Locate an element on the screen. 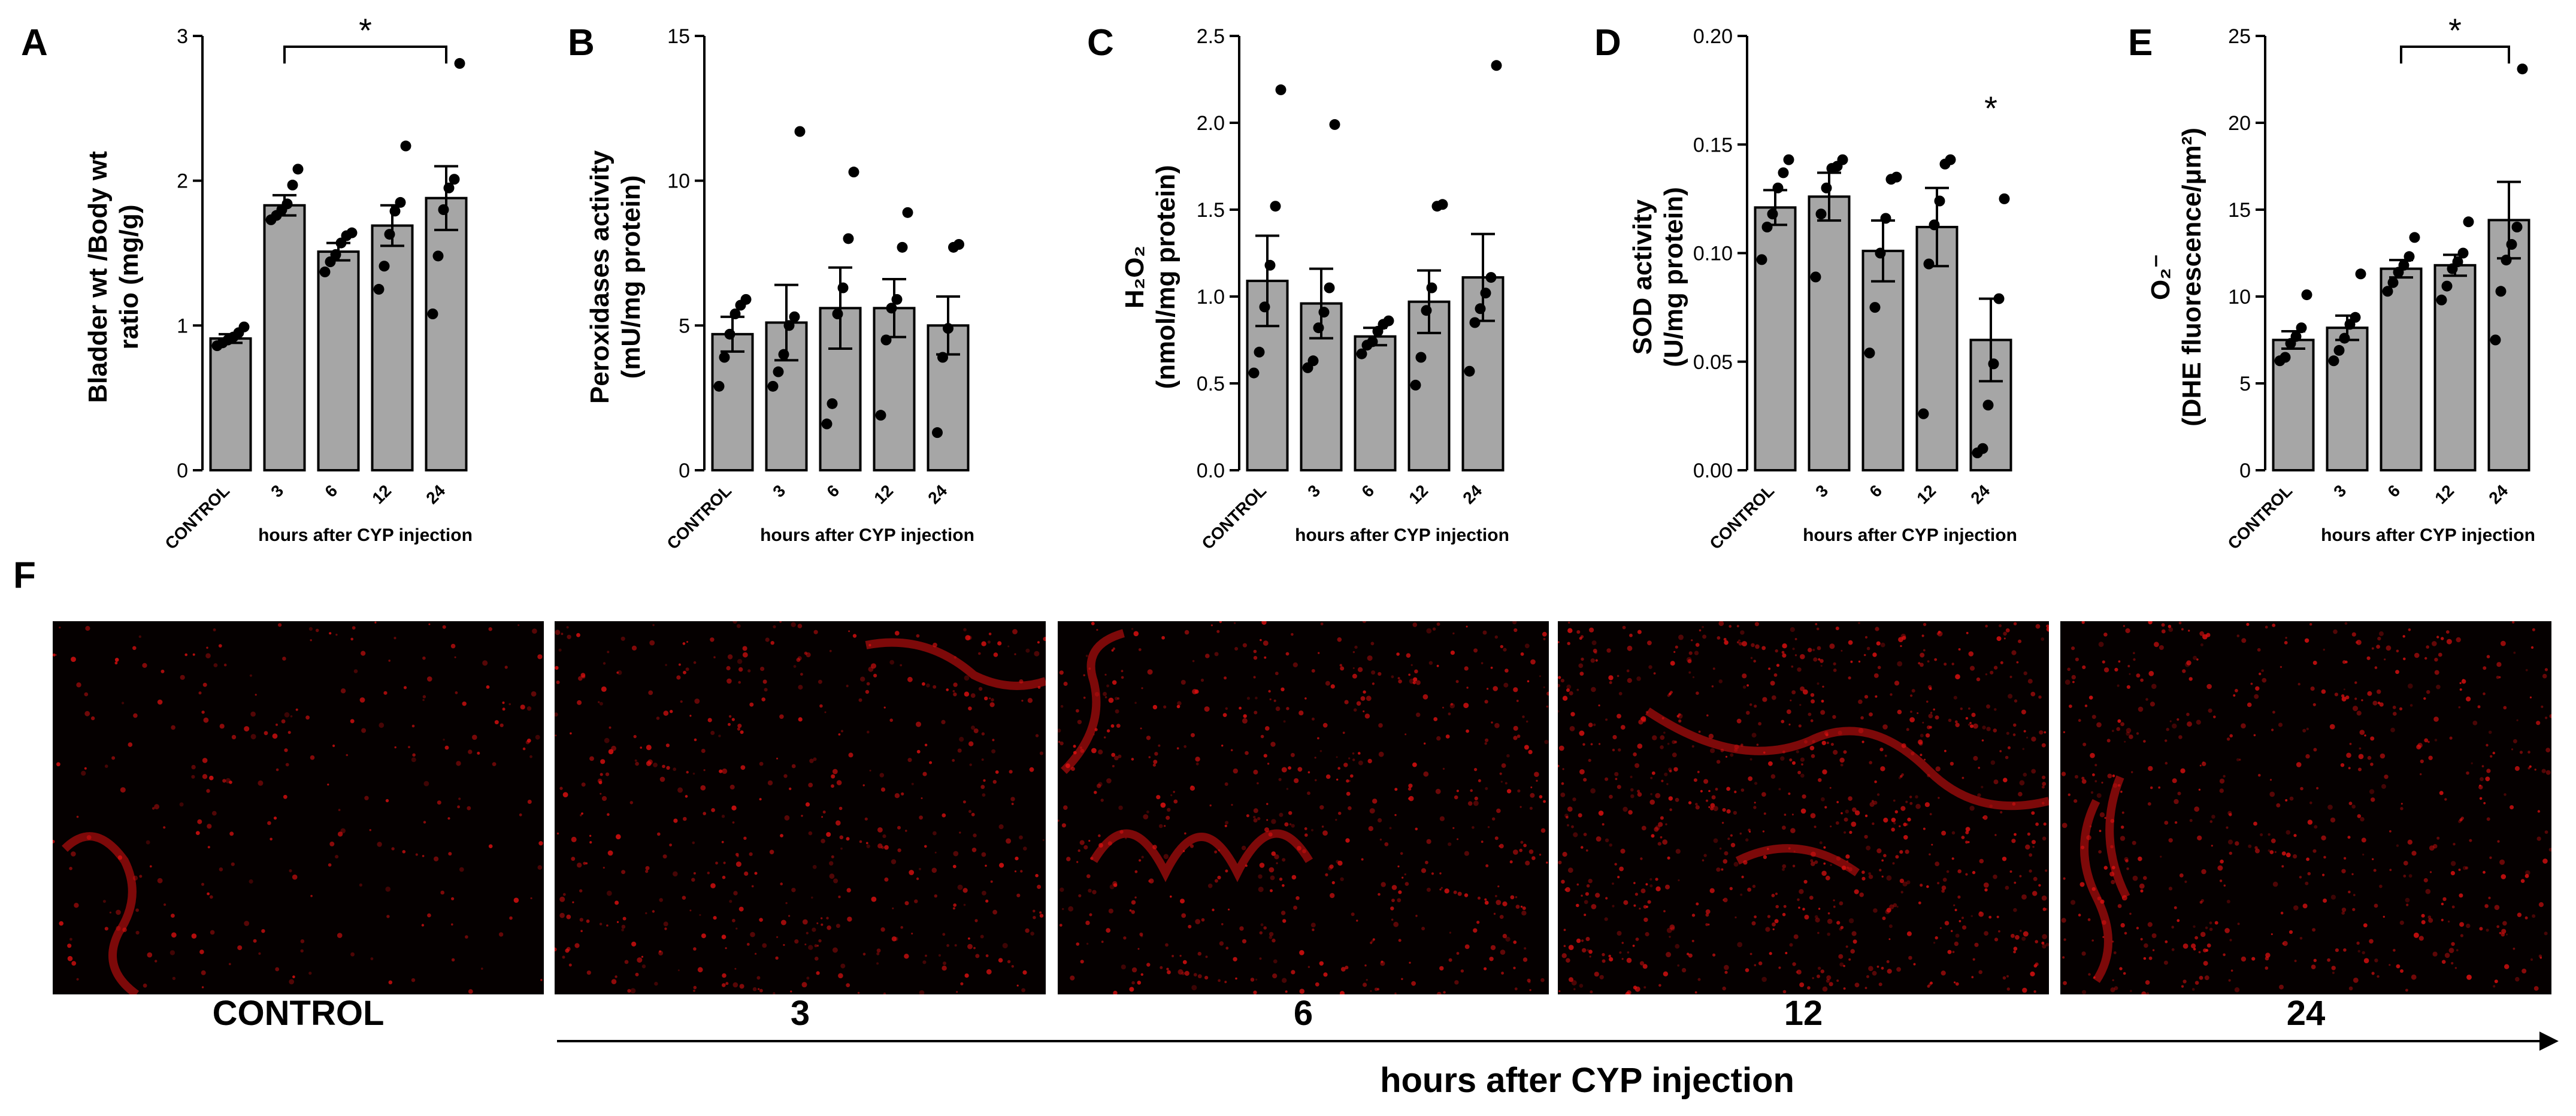 The height and width of the screenshot is (1116, 2576). y-axis-label: SOD activity is located at coordinates (1642, 277).